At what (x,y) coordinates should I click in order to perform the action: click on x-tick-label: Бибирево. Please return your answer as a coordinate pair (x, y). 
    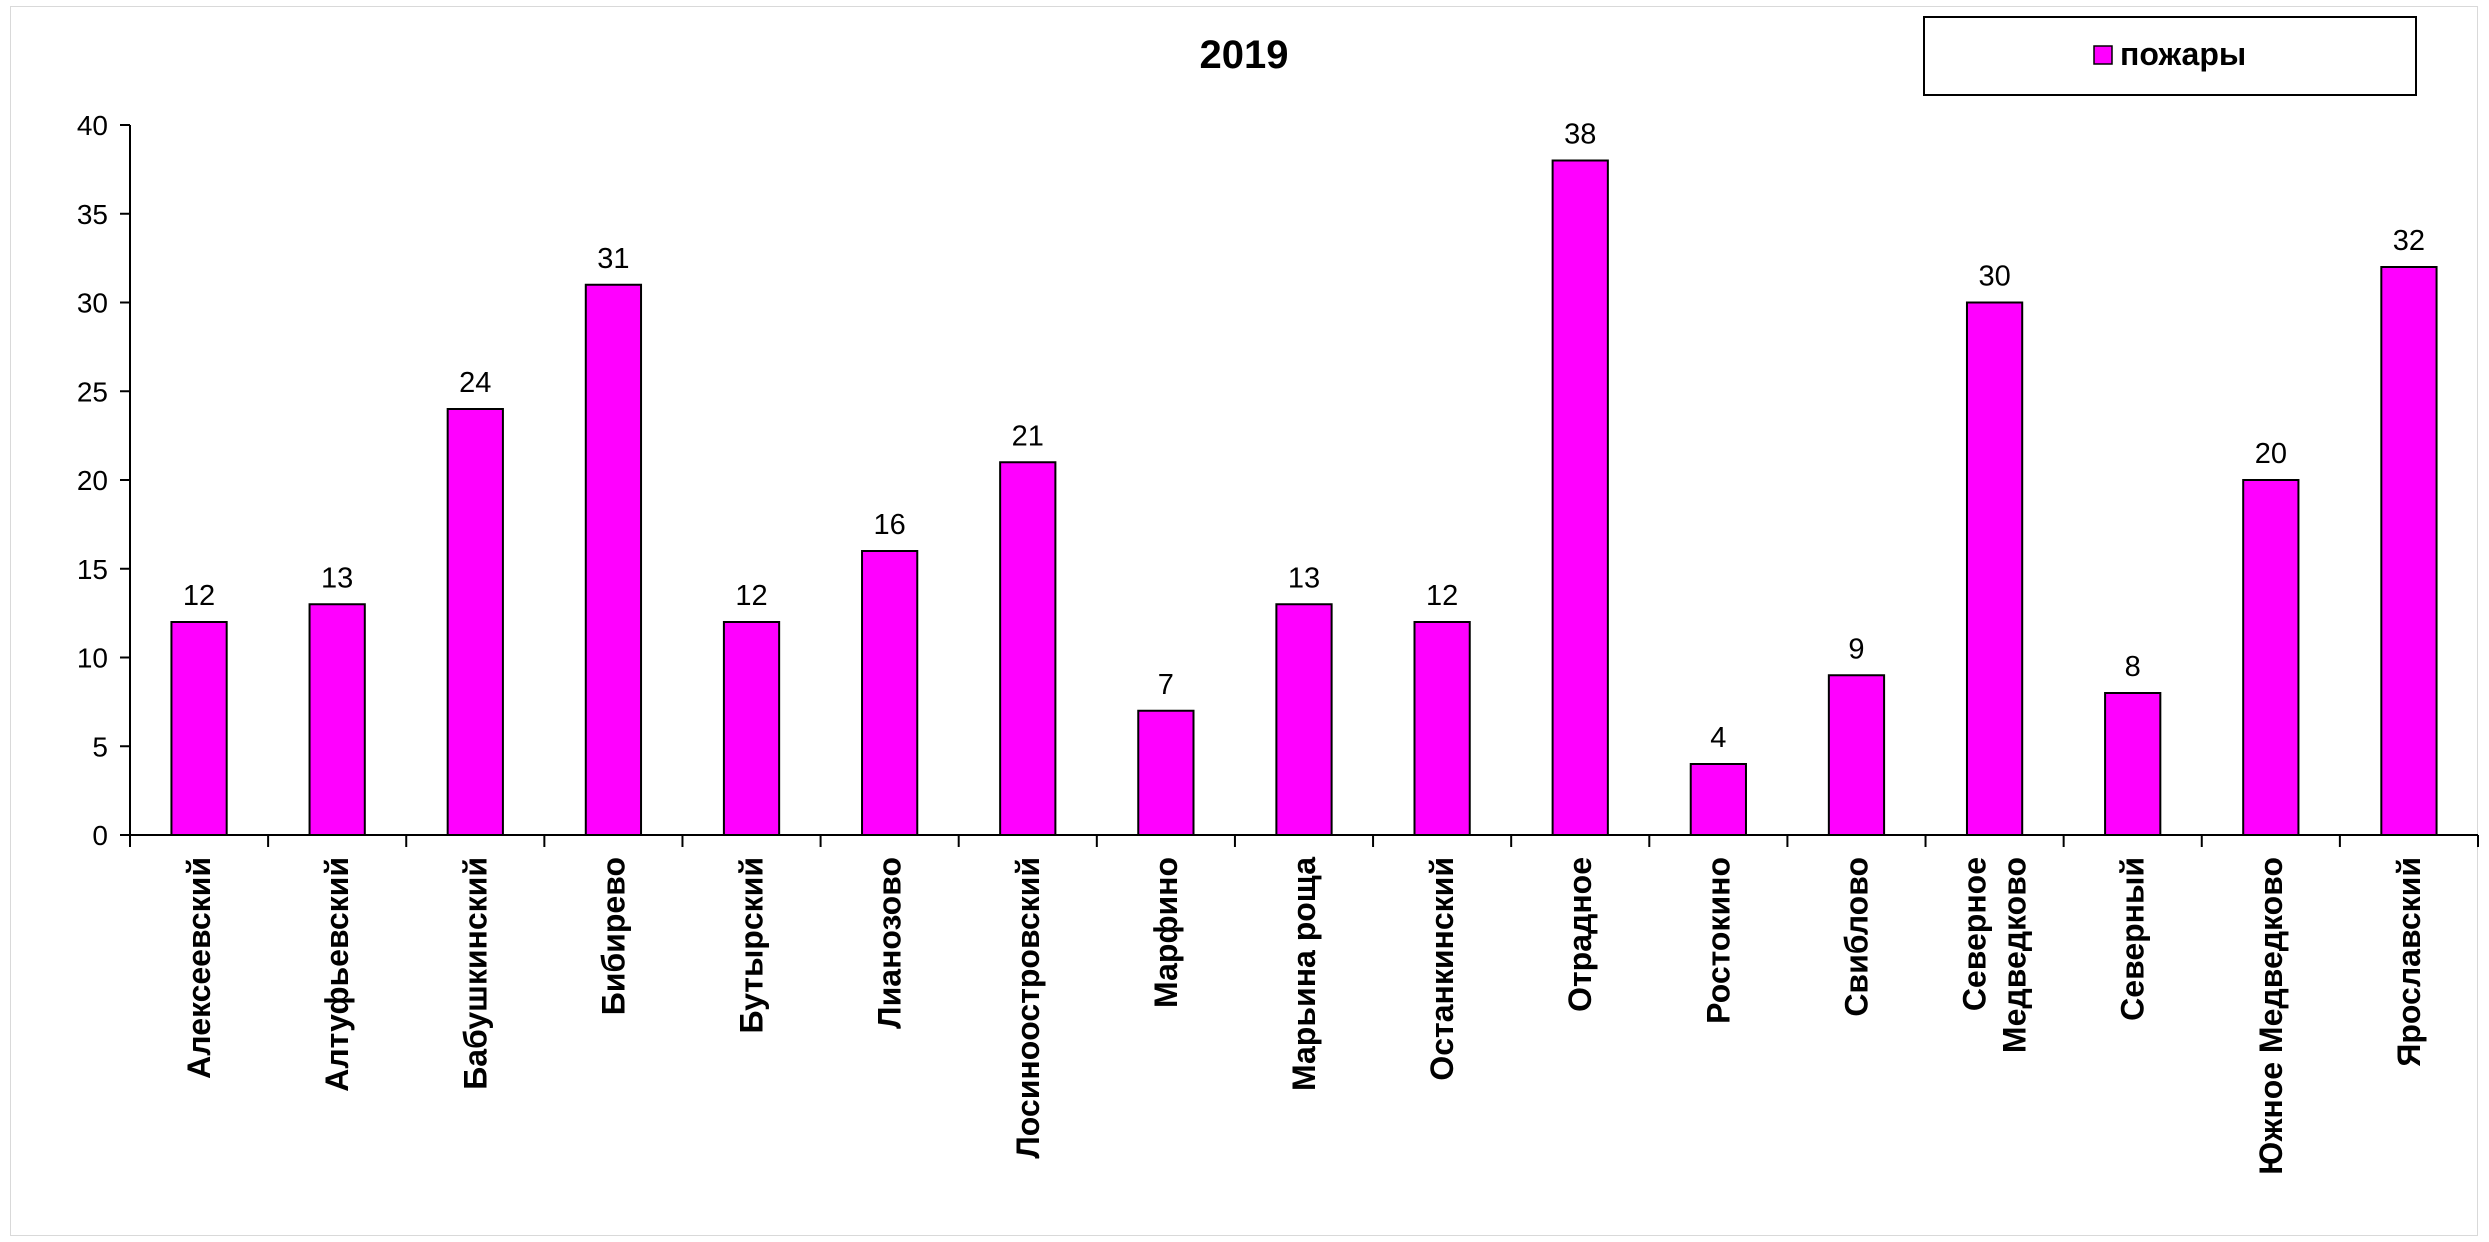
    Looking at the image, I should click on (613, 936).